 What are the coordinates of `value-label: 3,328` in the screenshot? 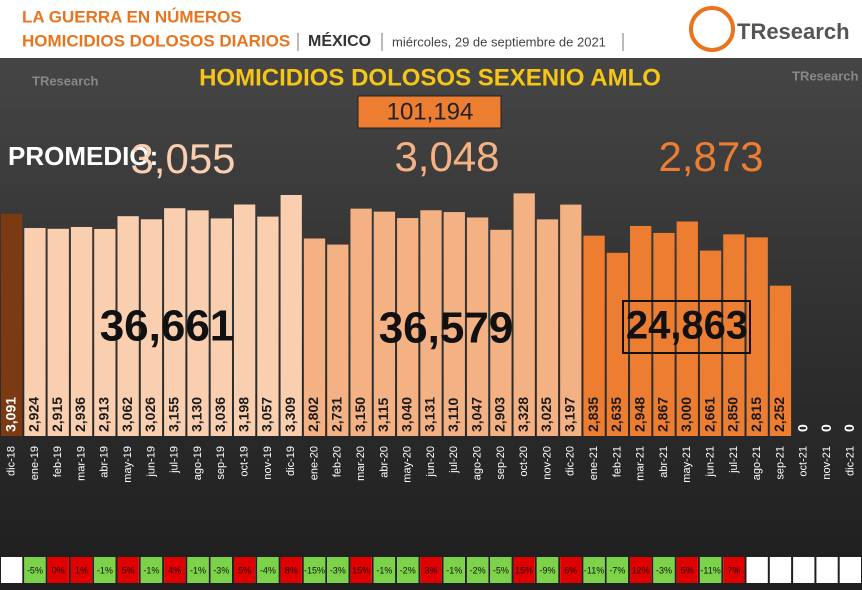 It's located at (523, 414).